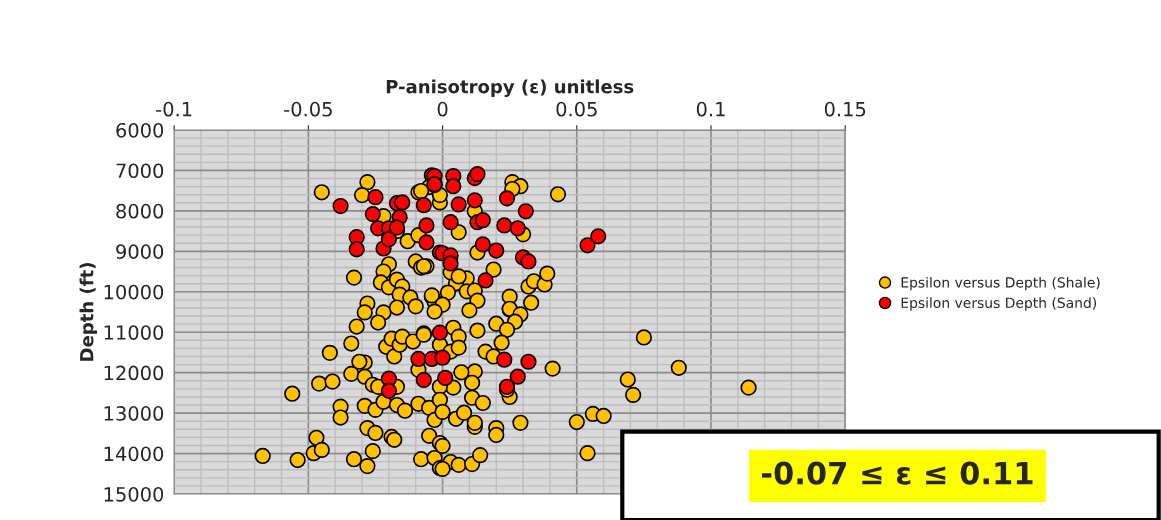 The image size is (1161, 520). Describe the element at coordinates (134, 494) in the screenshot. I see `y-tick-label: 15000` at that location.